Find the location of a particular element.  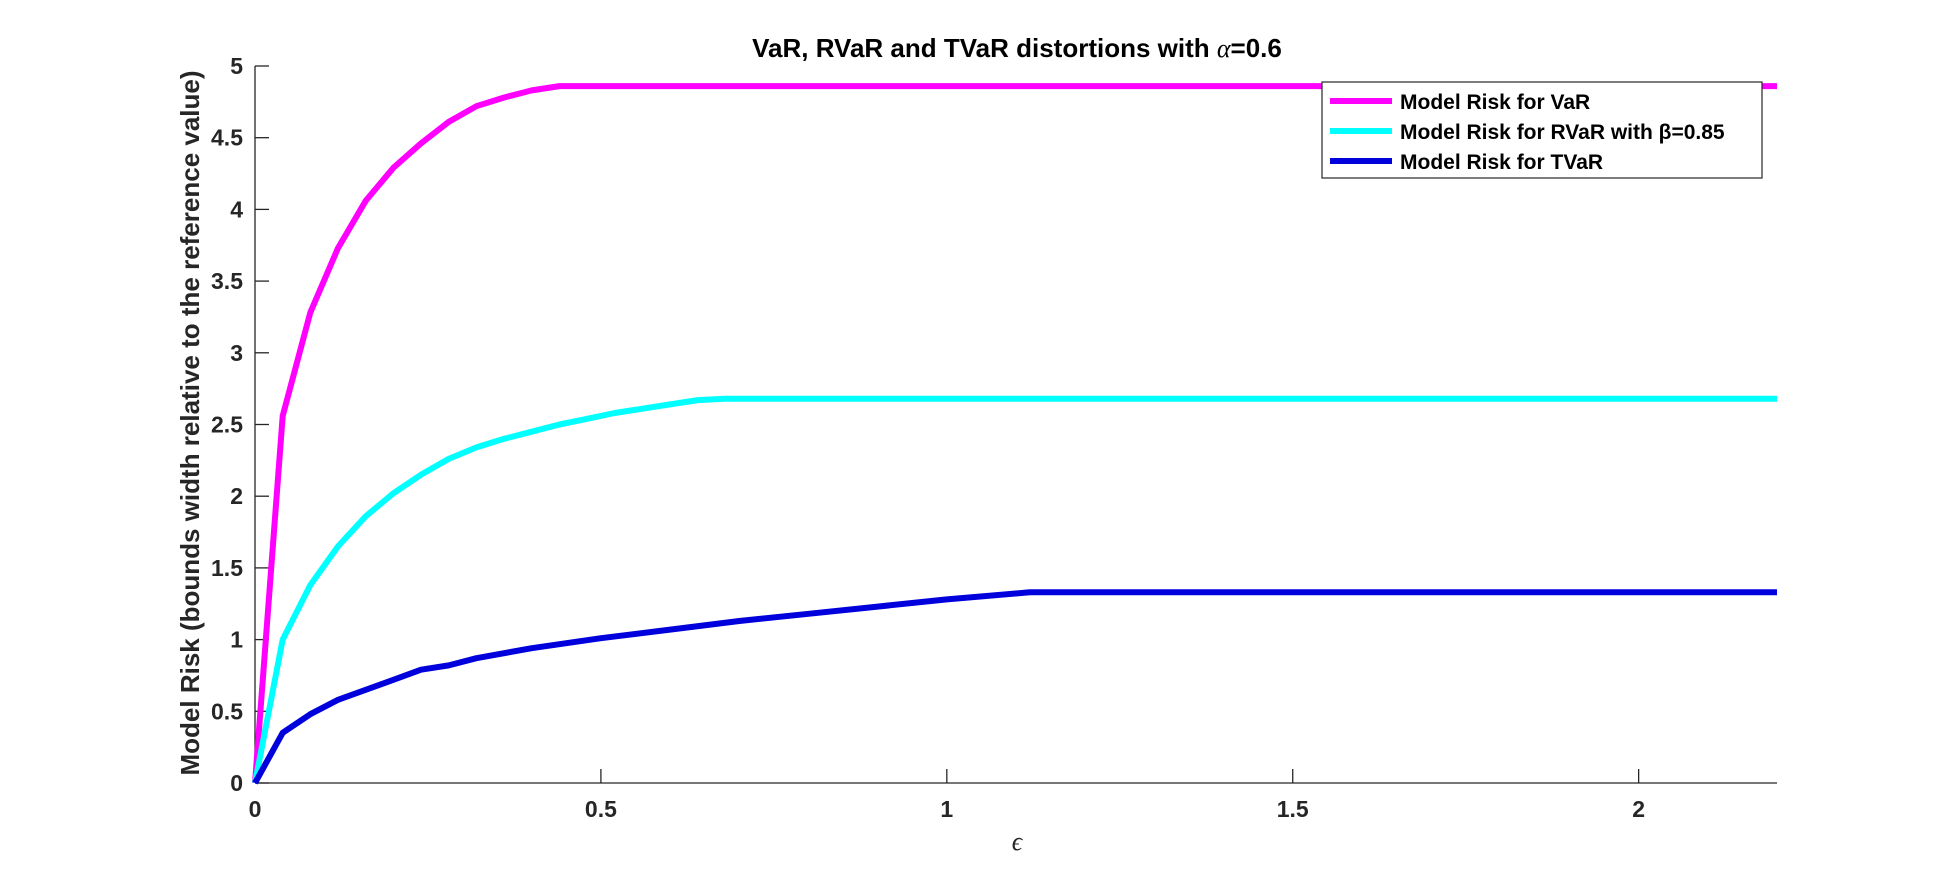

legend-box is located at coordinates (1542, 130).